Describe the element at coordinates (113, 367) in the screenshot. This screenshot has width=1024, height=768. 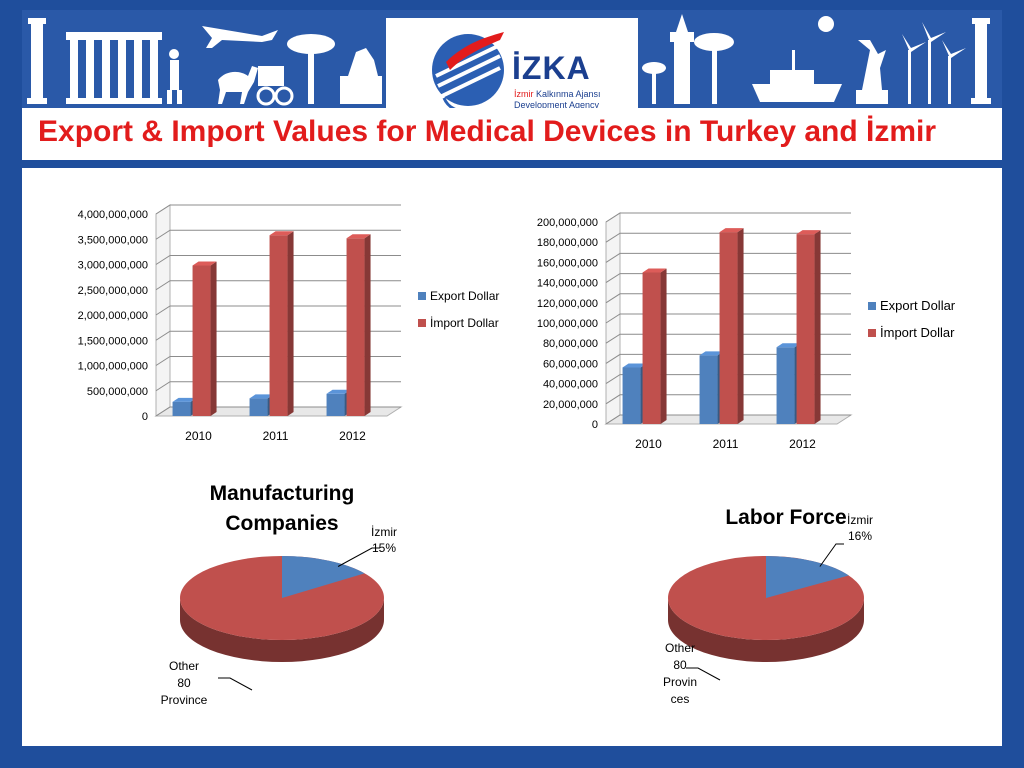
I see `y-tick-label: 1,000,000,000` at that location.